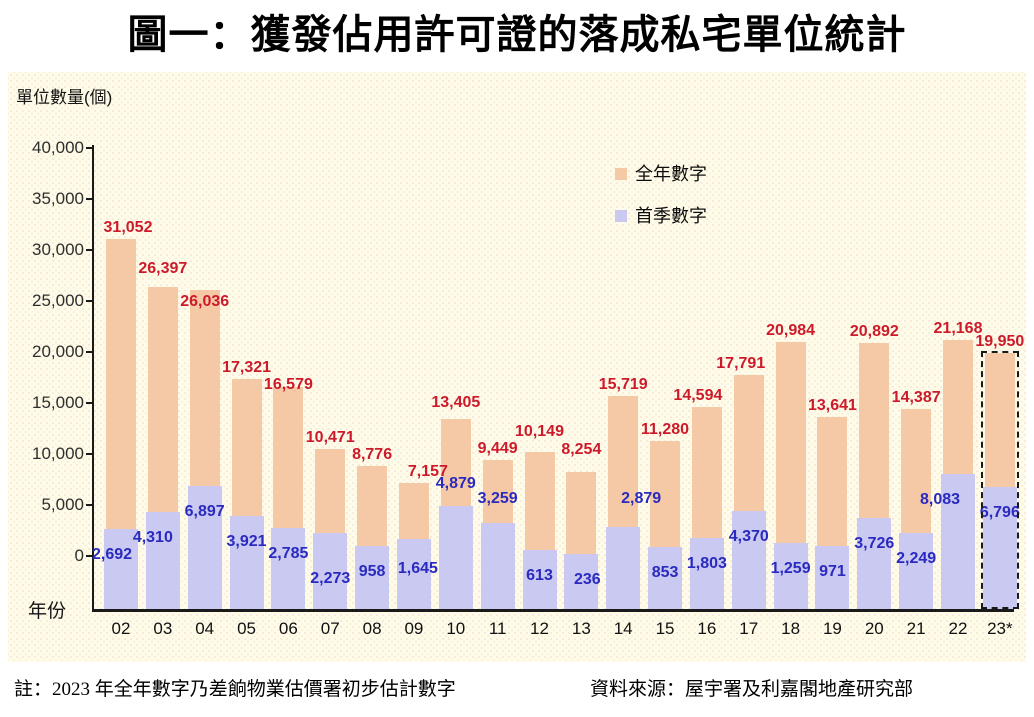 The image size is (1034, 717). What do you see at coordinates (456, 628) in the screenshot?
I see `x-category-label-10: 10` at bounding box center [456, 628].